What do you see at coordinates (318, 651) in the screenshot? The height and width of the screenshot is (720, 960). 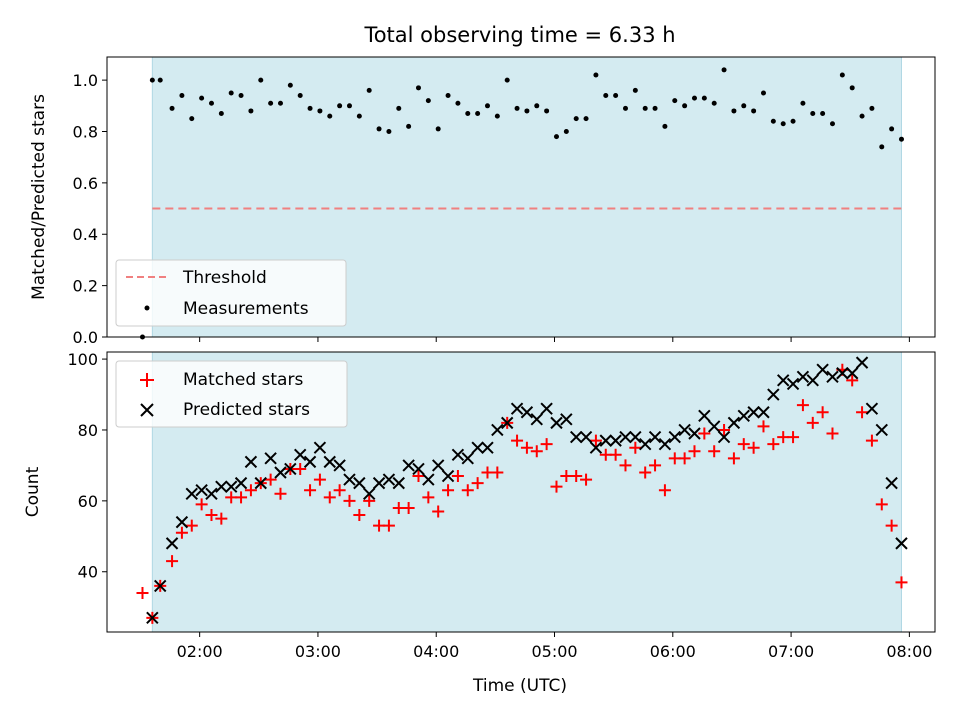 I see `x-tick-label: 03:00` at bounding box center [318, 651].